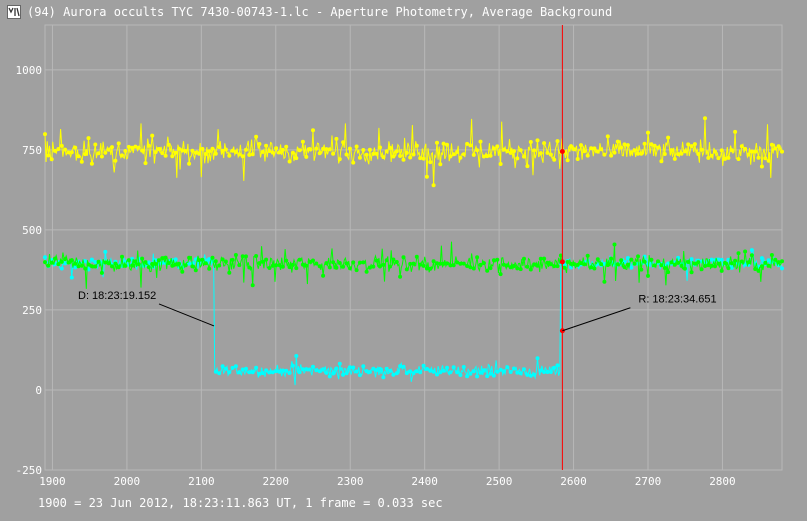 The width and height of the screenshot is (807, 521). I want to click on x-tick-label: 2800, so click(722, 481).